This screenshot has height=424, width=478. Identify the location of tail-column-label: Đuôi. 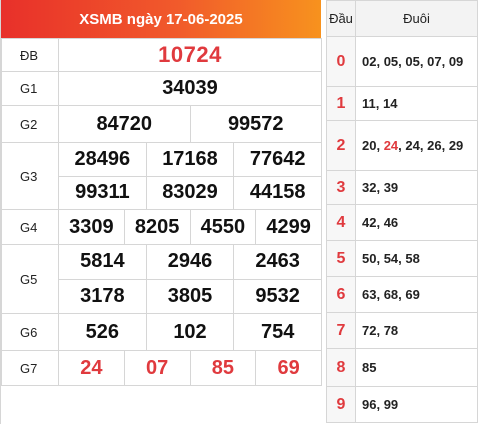
(416, 18).